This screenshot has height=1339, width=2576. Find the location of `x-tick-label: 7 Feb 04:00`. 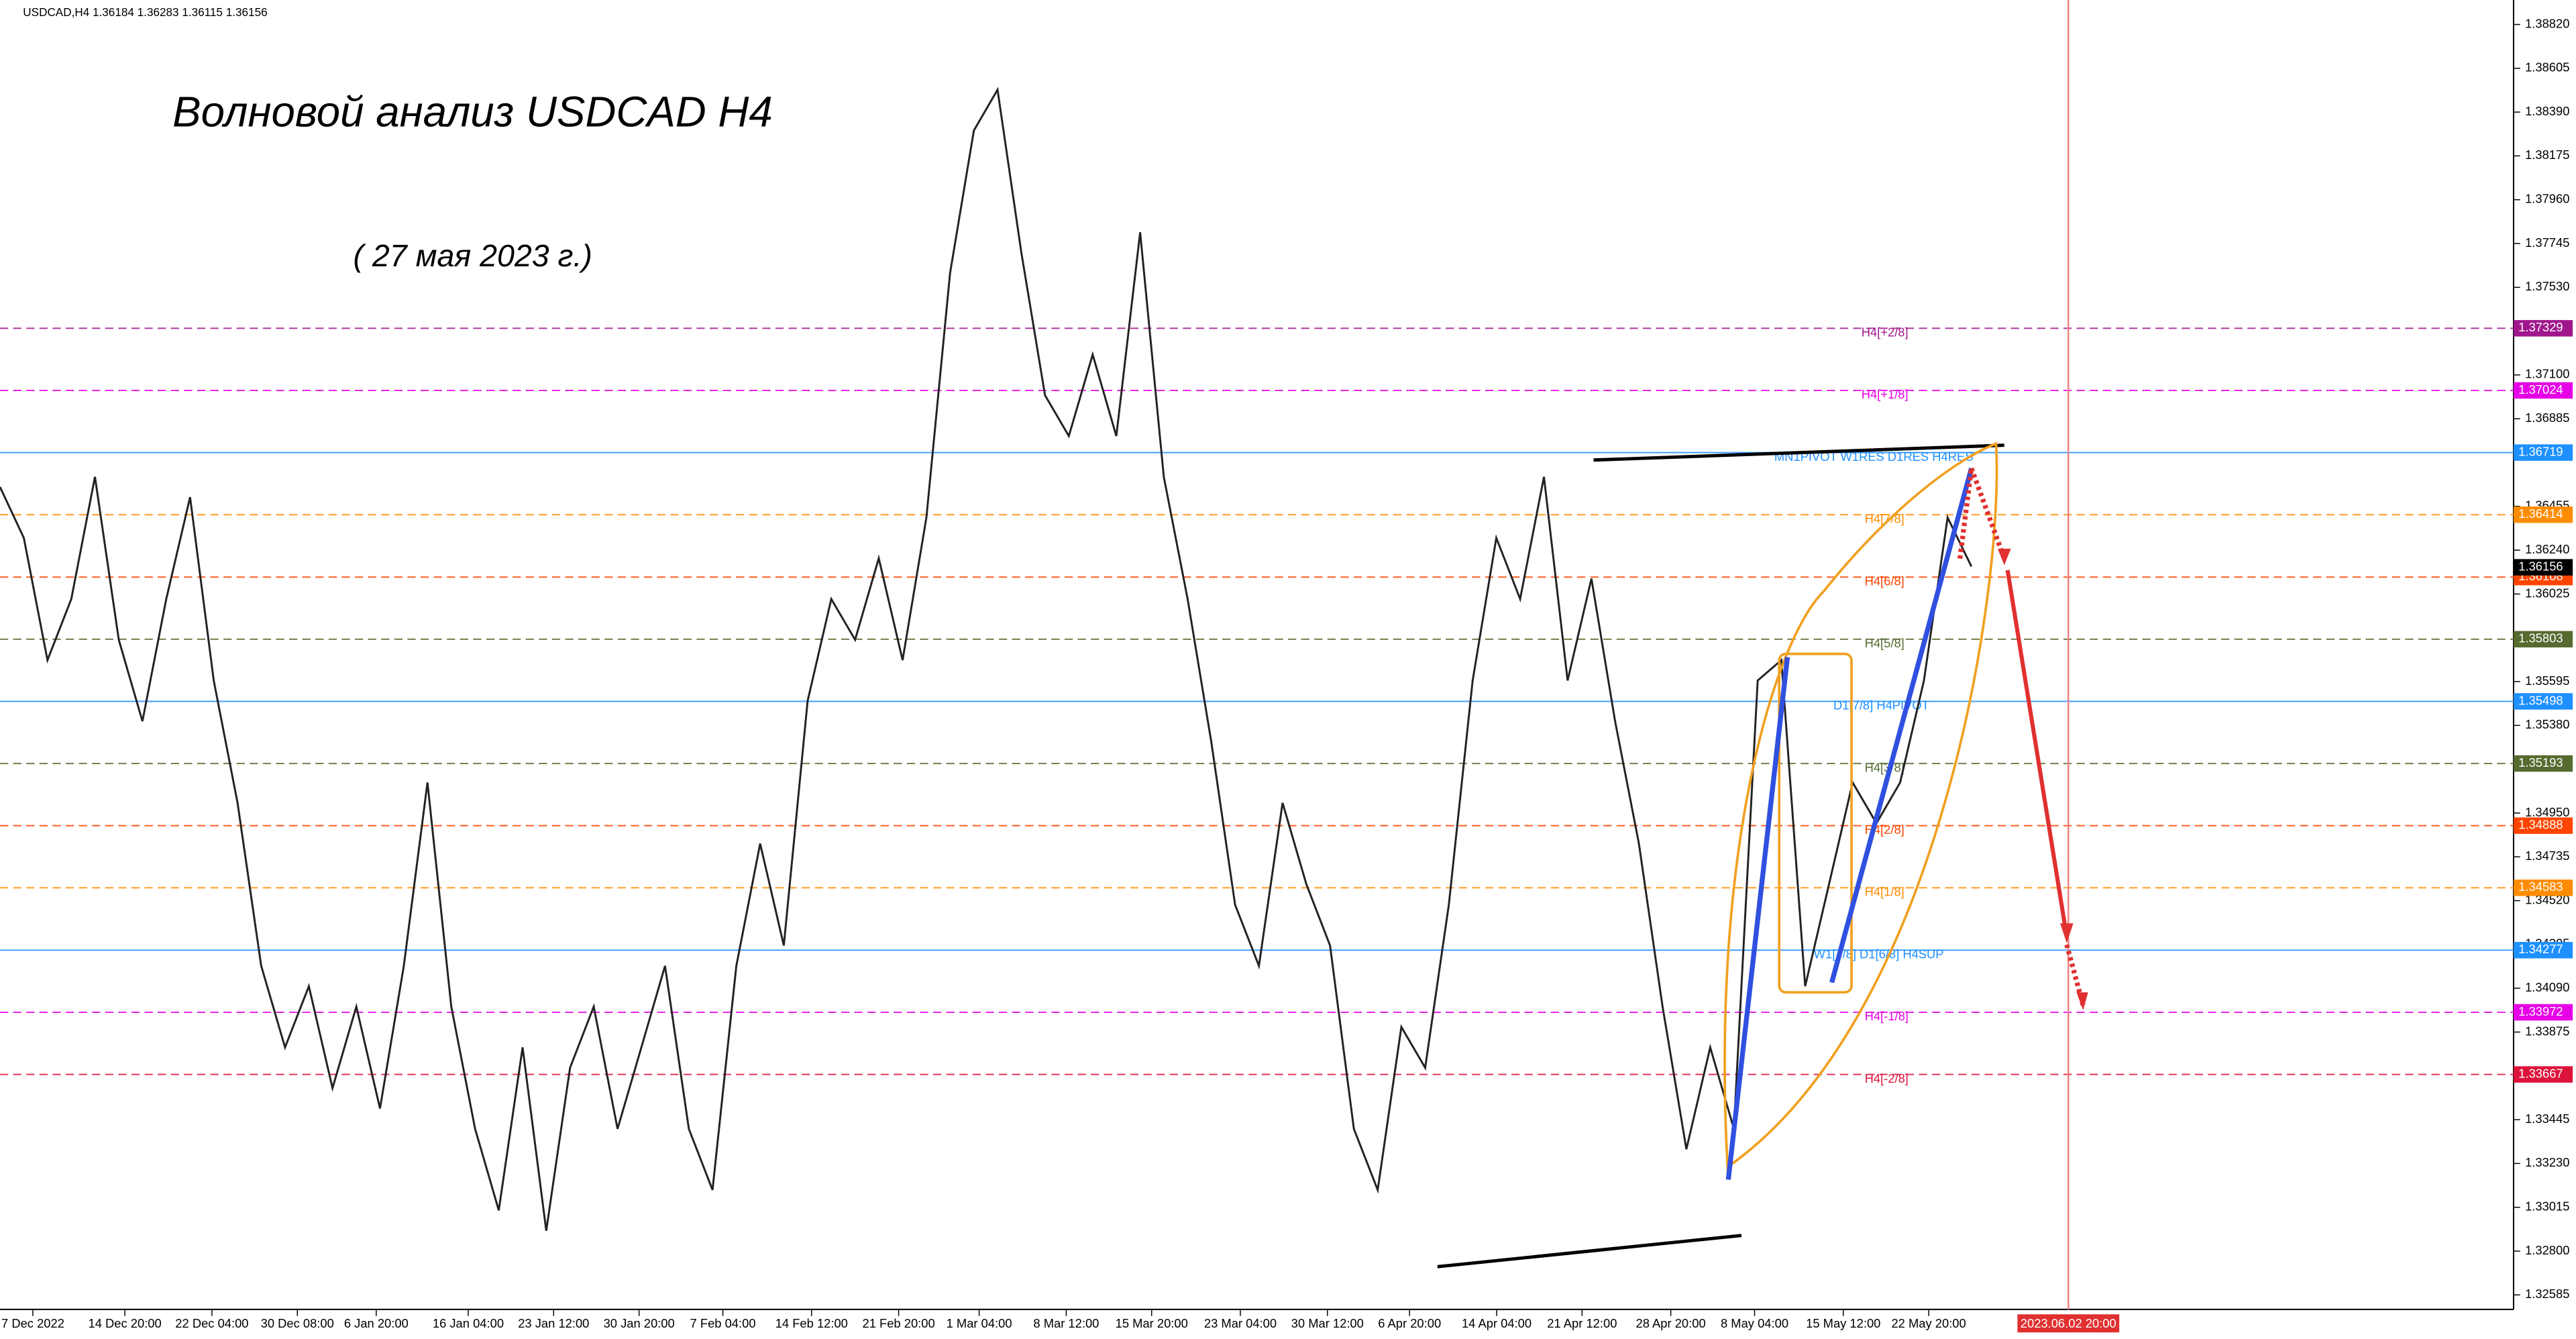

x-tick-label: 7 Feb 04:00 is located at coordinates (723, 1323).